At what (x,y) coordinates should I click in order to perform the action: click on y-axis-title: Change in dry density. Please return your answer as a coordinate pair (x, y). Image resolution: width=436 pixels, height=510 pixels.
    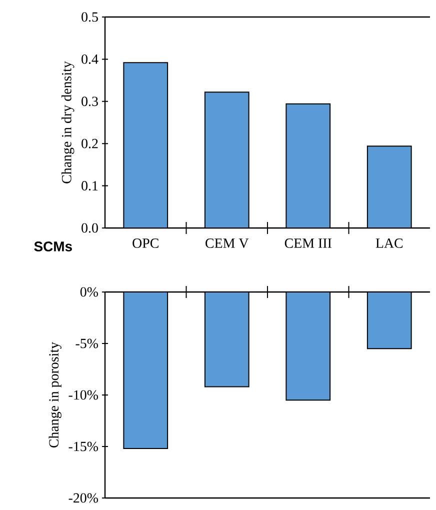
    Looking at the image, I should click on (68, 122).